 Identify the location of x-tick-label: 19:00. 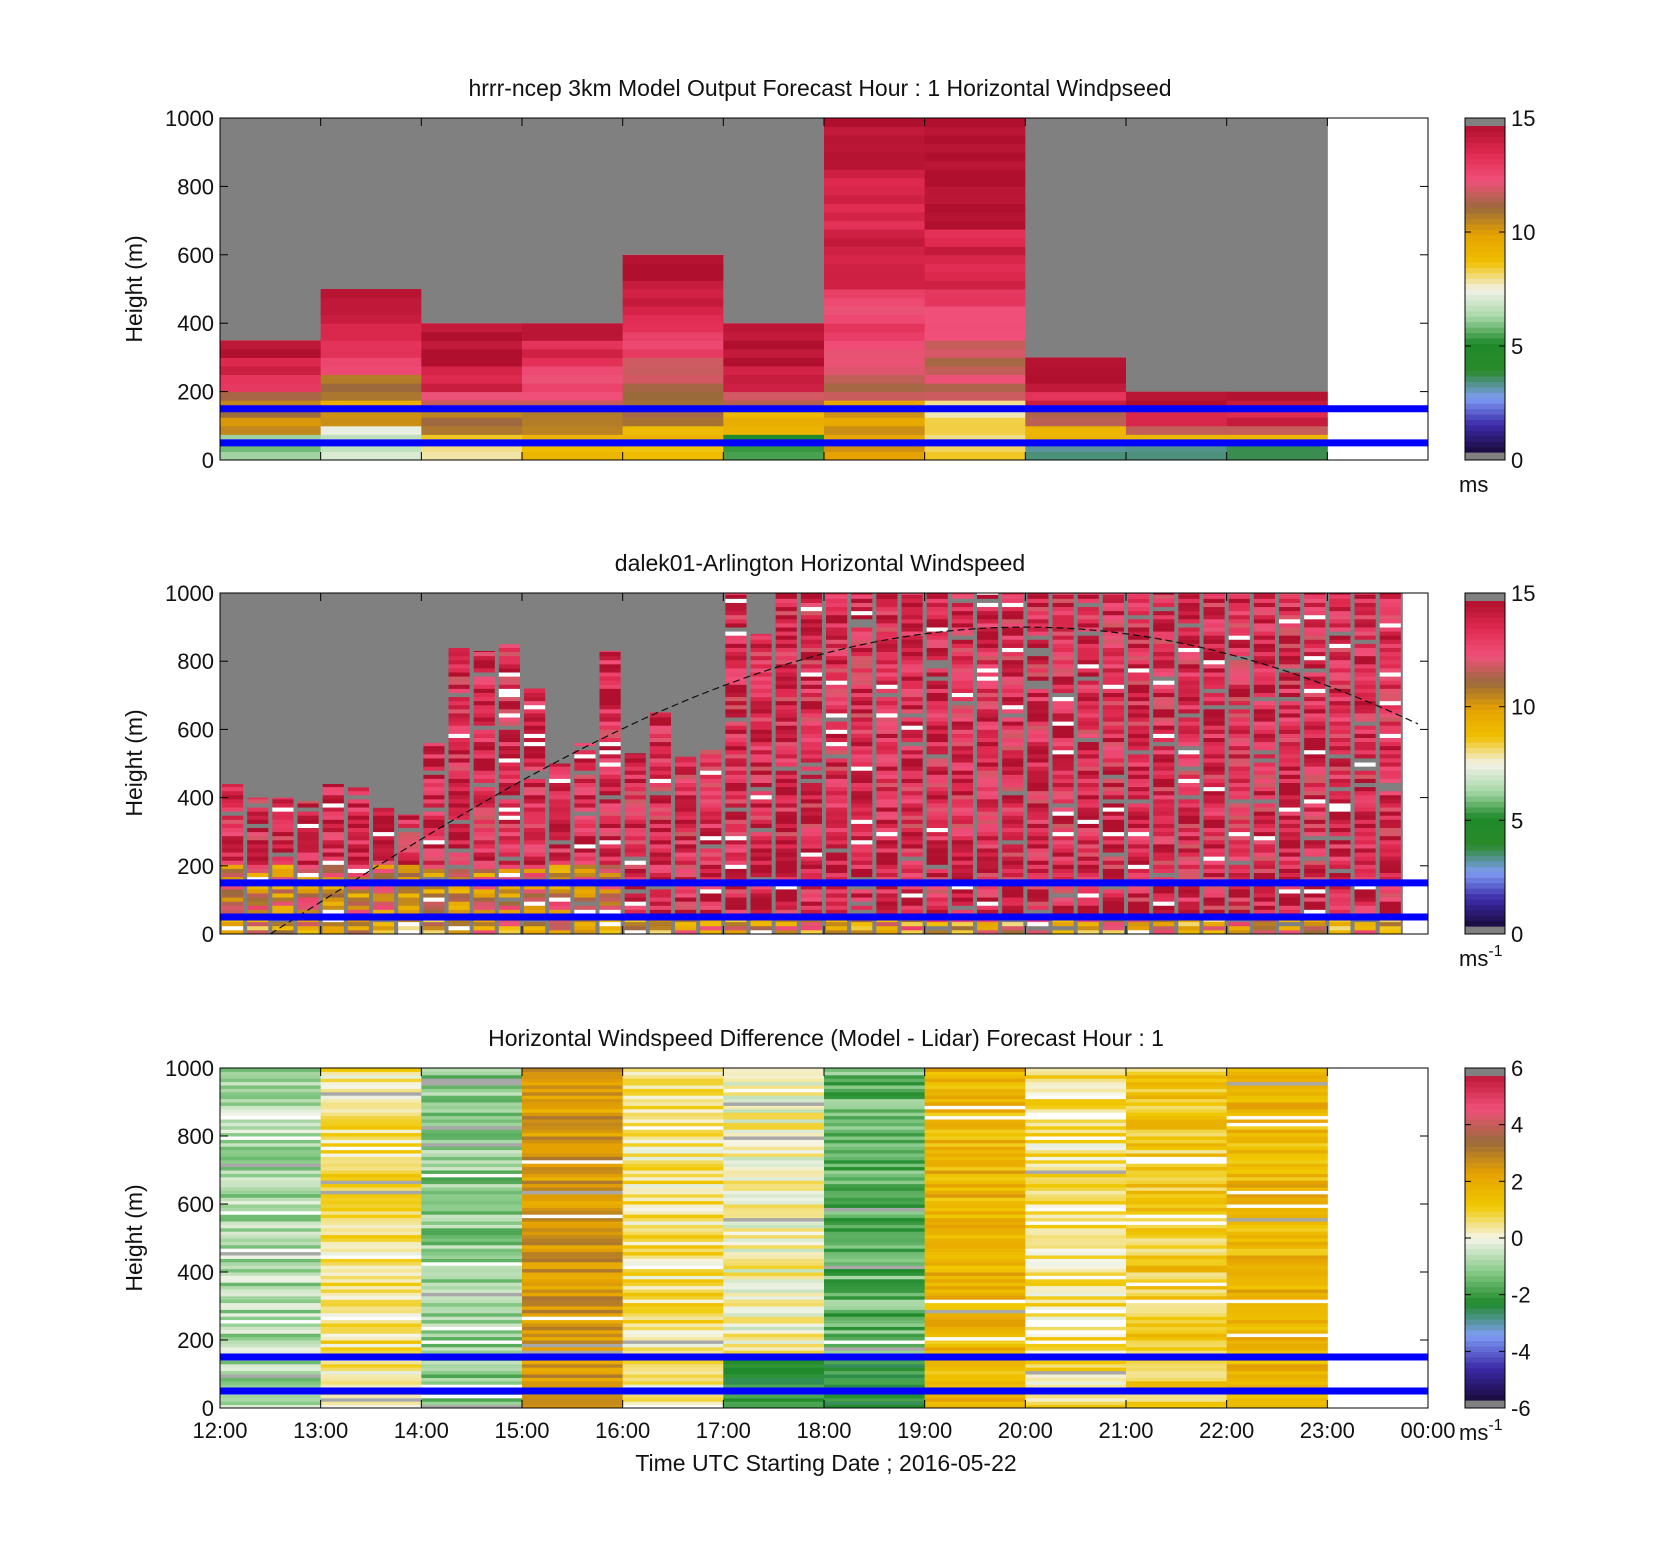
(924, 1430).